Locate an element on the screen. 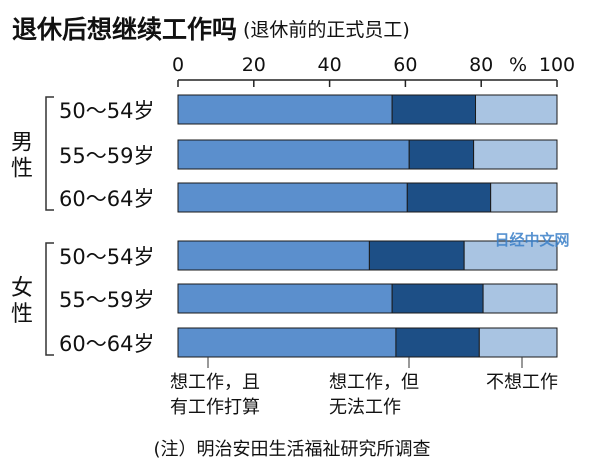 The height and width of the screenshot is (472, 596). x-tick-label: 20 is located at coordinates (254, 65).